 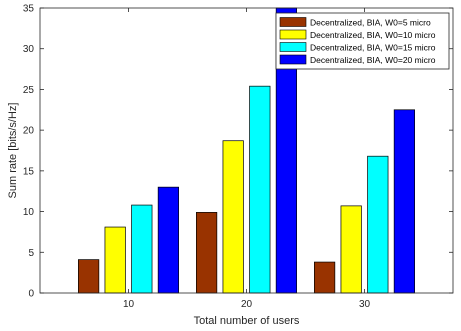 What do you see at coordinates (373, 60) in the screenshot?
I see `legend-entry-label: Decentralized, BIA, W0=20 micro` at bounding box center [373, 60].